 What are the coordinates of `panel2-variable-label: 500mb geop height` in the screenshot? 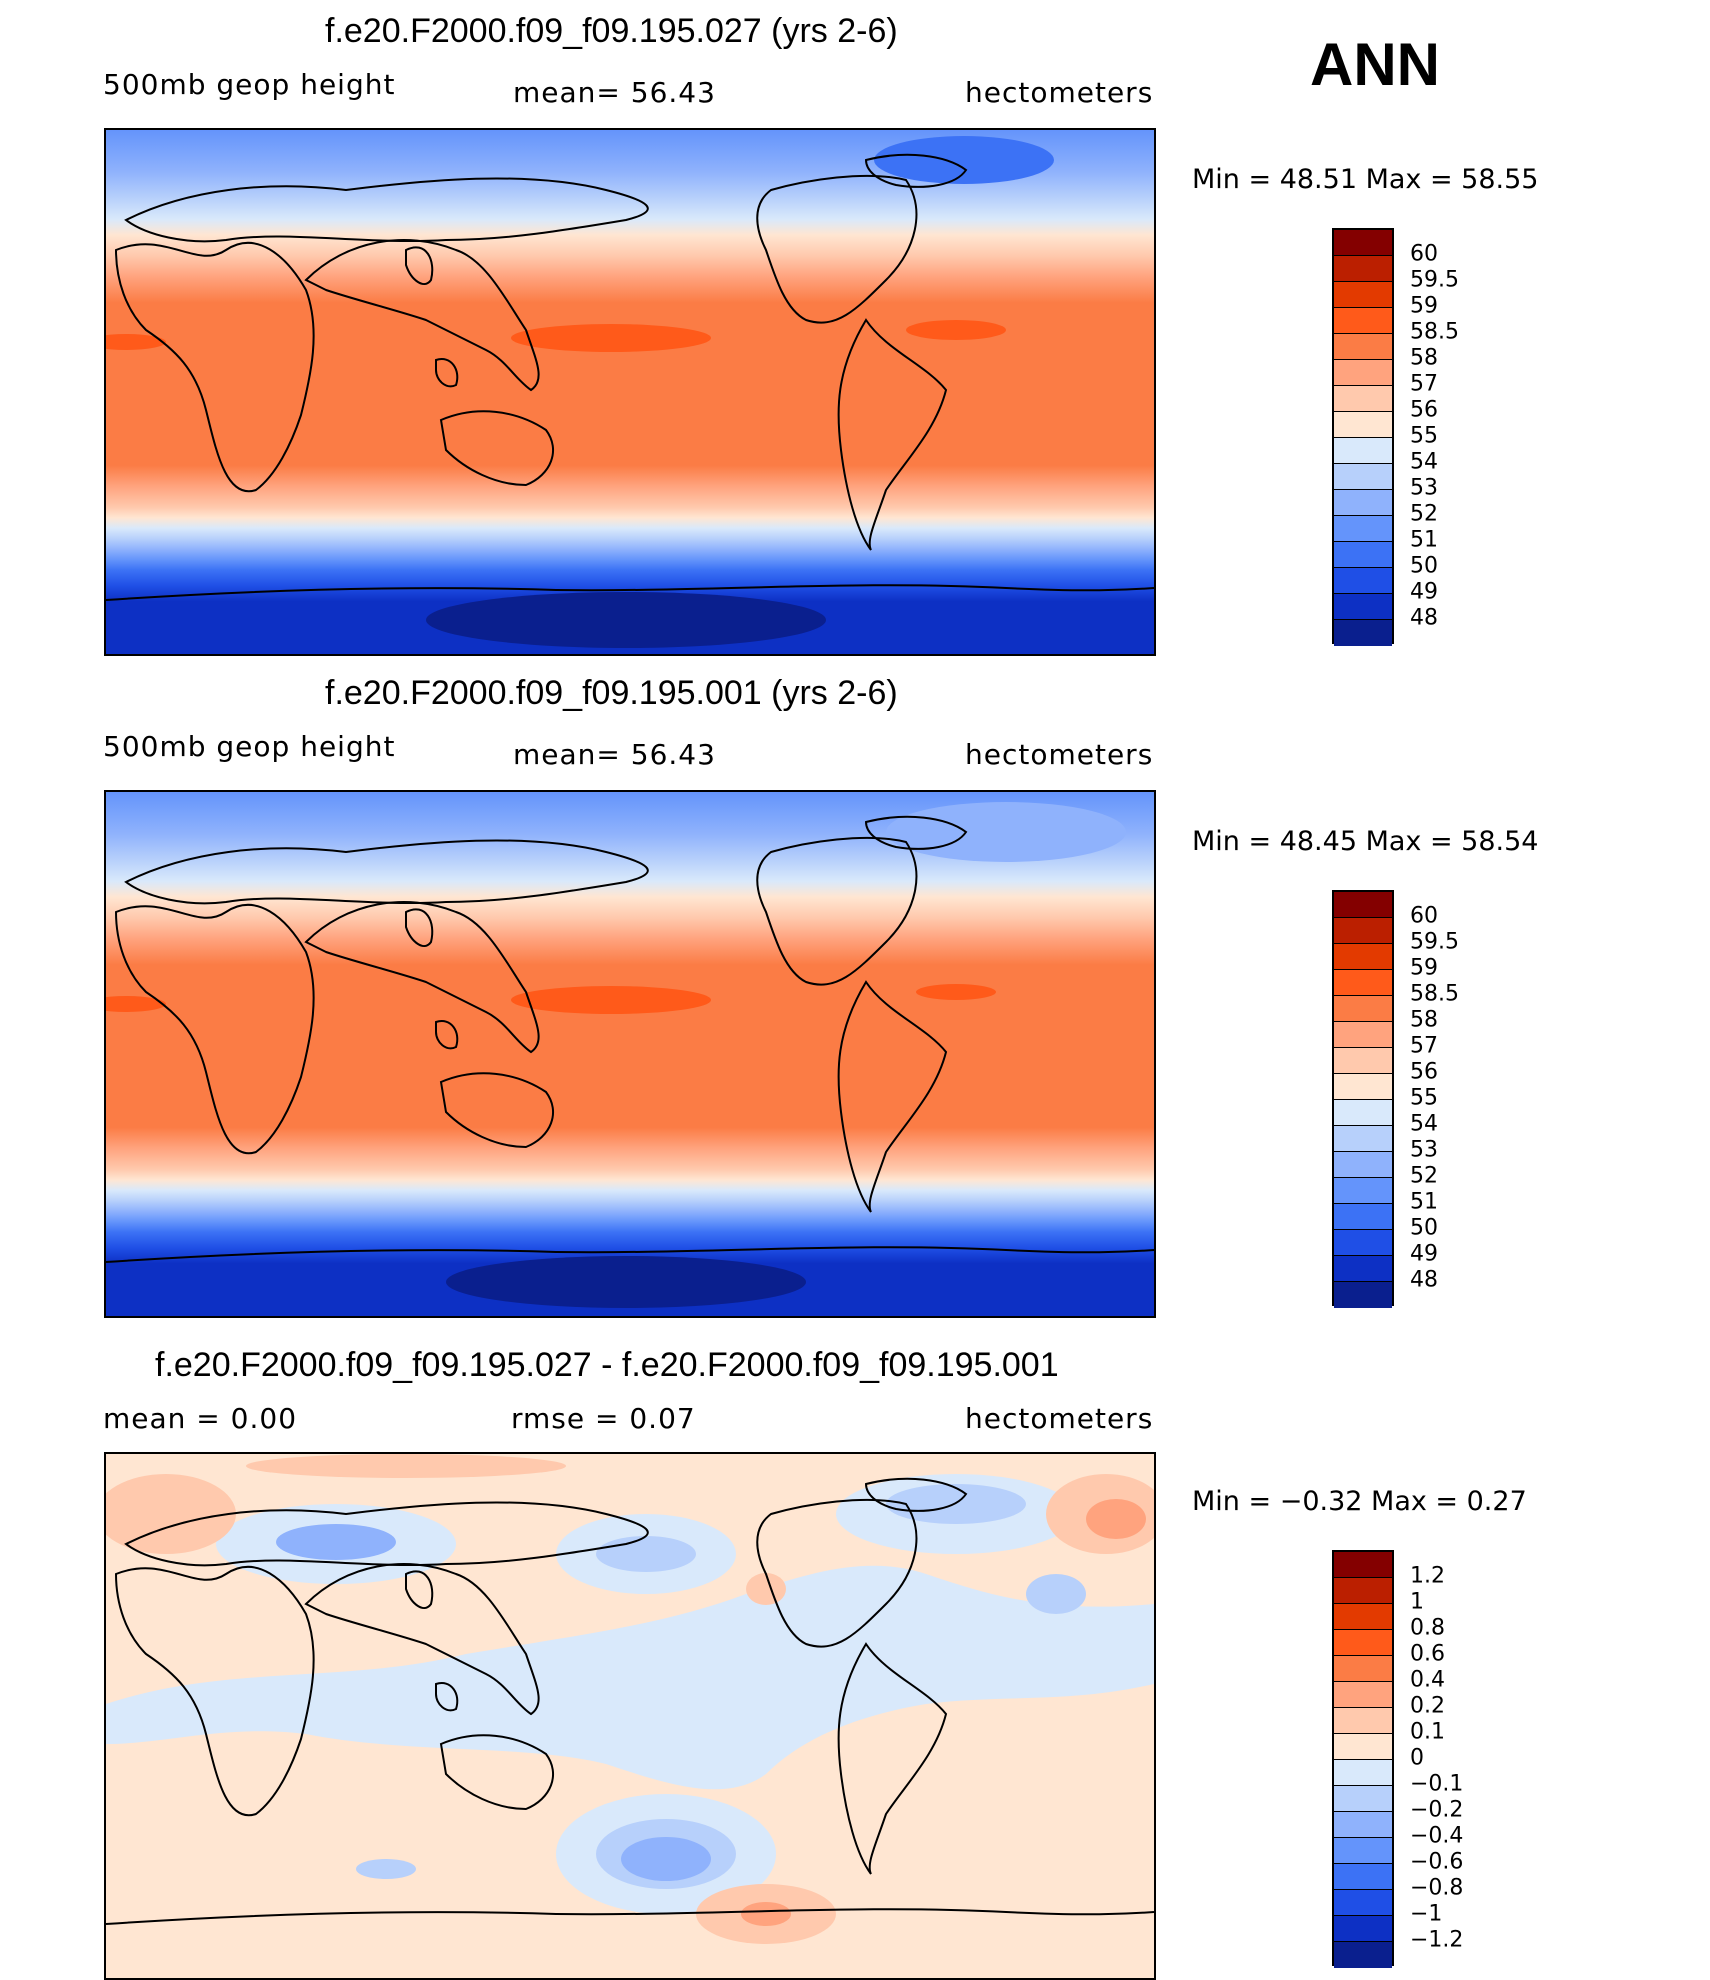 It's located at (249, 746).